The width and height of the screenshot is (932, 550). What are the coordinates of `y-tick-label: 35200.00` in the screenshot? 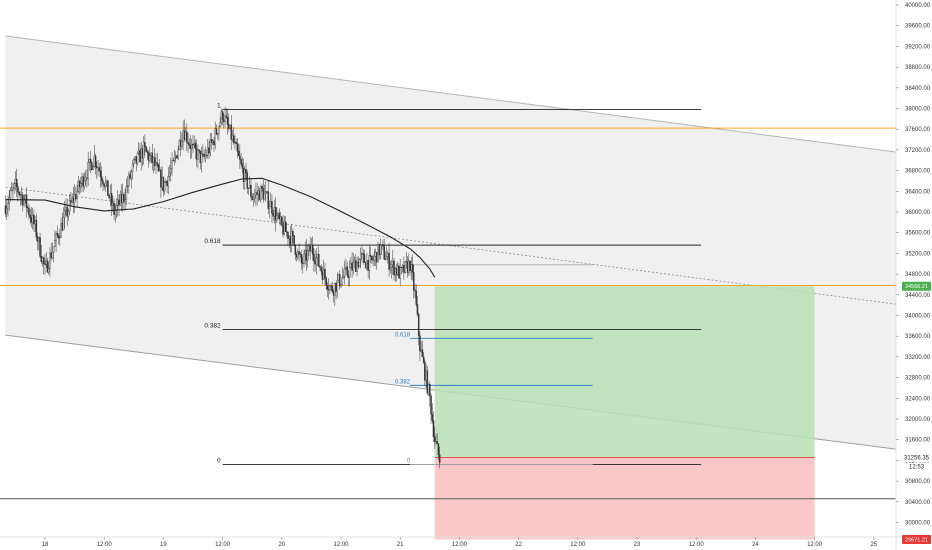 It's located at (918, 254).